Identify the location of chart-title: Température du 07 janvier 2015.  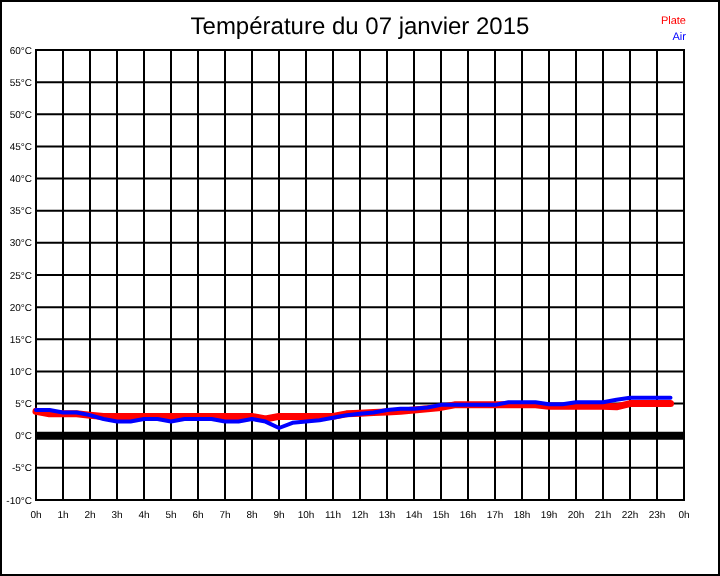
(360, 26).